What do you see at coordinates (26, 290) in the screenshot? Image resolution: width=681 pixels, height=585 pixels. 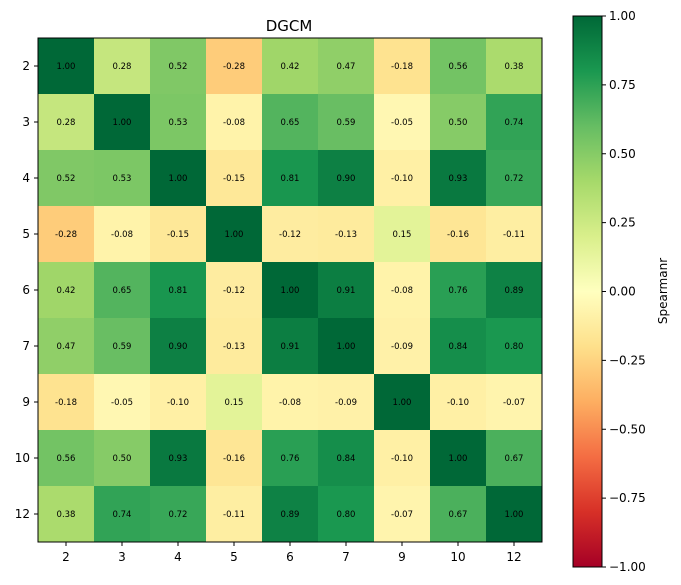 I see `y-tick-label: 6` at bounding box center [26, 290].